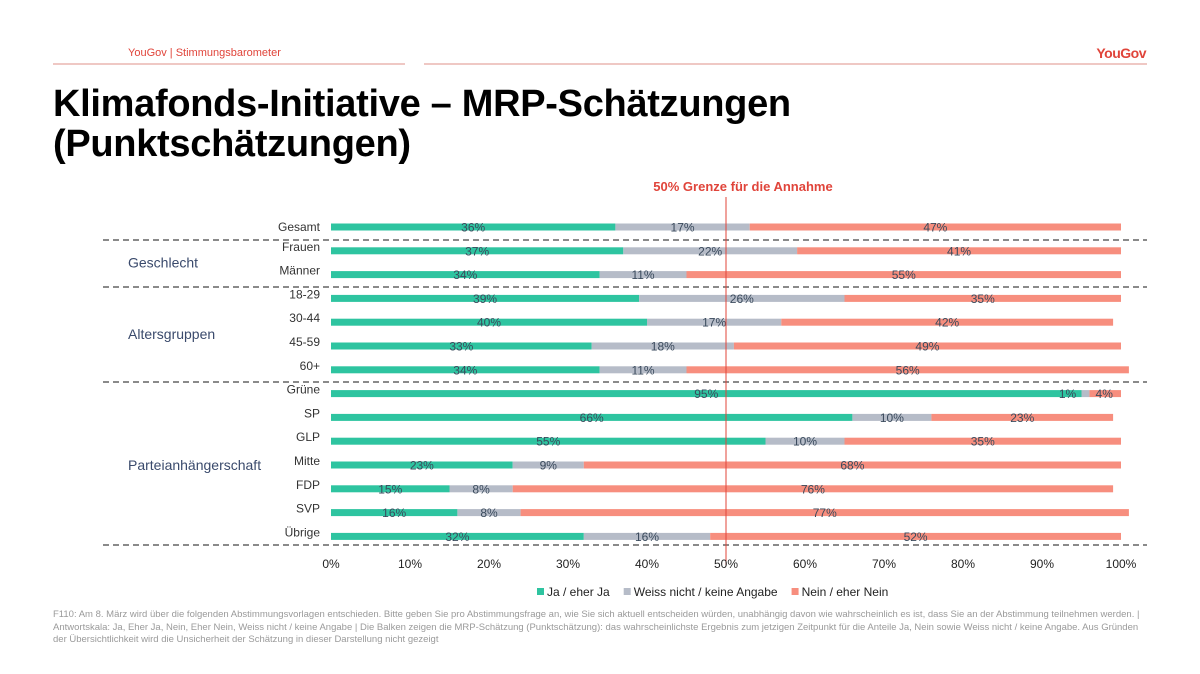 The height and width of the screenshot is (674, 1200). What do you see at coordinates (805, 564) in the screenshot?
I see `x-tick-label: 60%` at bounding box center [805, 564].